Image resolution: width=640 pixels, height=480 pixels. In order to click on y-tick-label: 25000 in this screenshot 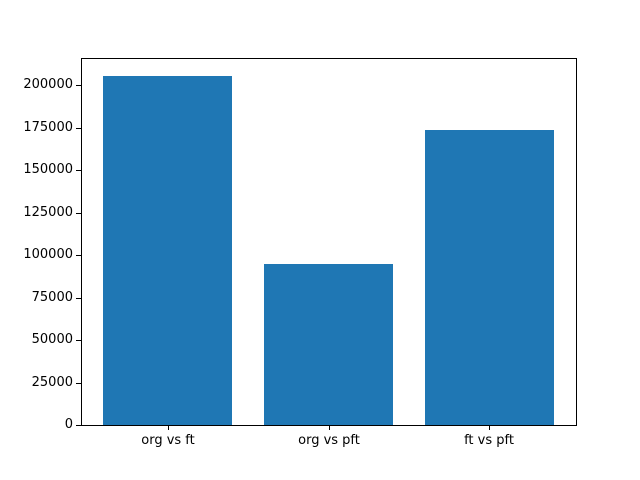, I will do `click(52, 382)`.